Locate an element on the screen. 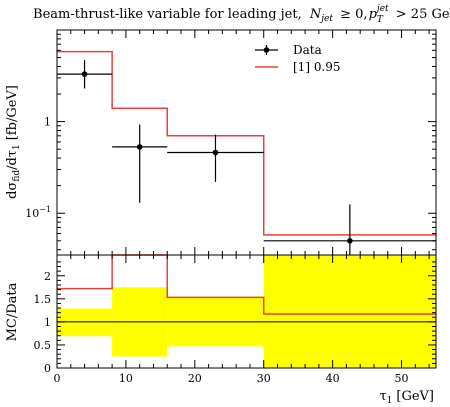 This screenshot has height=407, width=450. ratio-mc-line is located at coordinates (246, 284).